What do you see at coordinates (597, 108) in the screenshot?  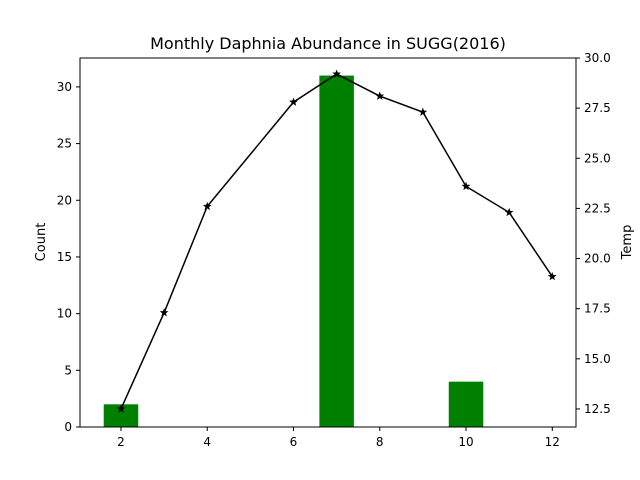 I see `y2-tick-label: 27.5` at bounding box center [597, 108].